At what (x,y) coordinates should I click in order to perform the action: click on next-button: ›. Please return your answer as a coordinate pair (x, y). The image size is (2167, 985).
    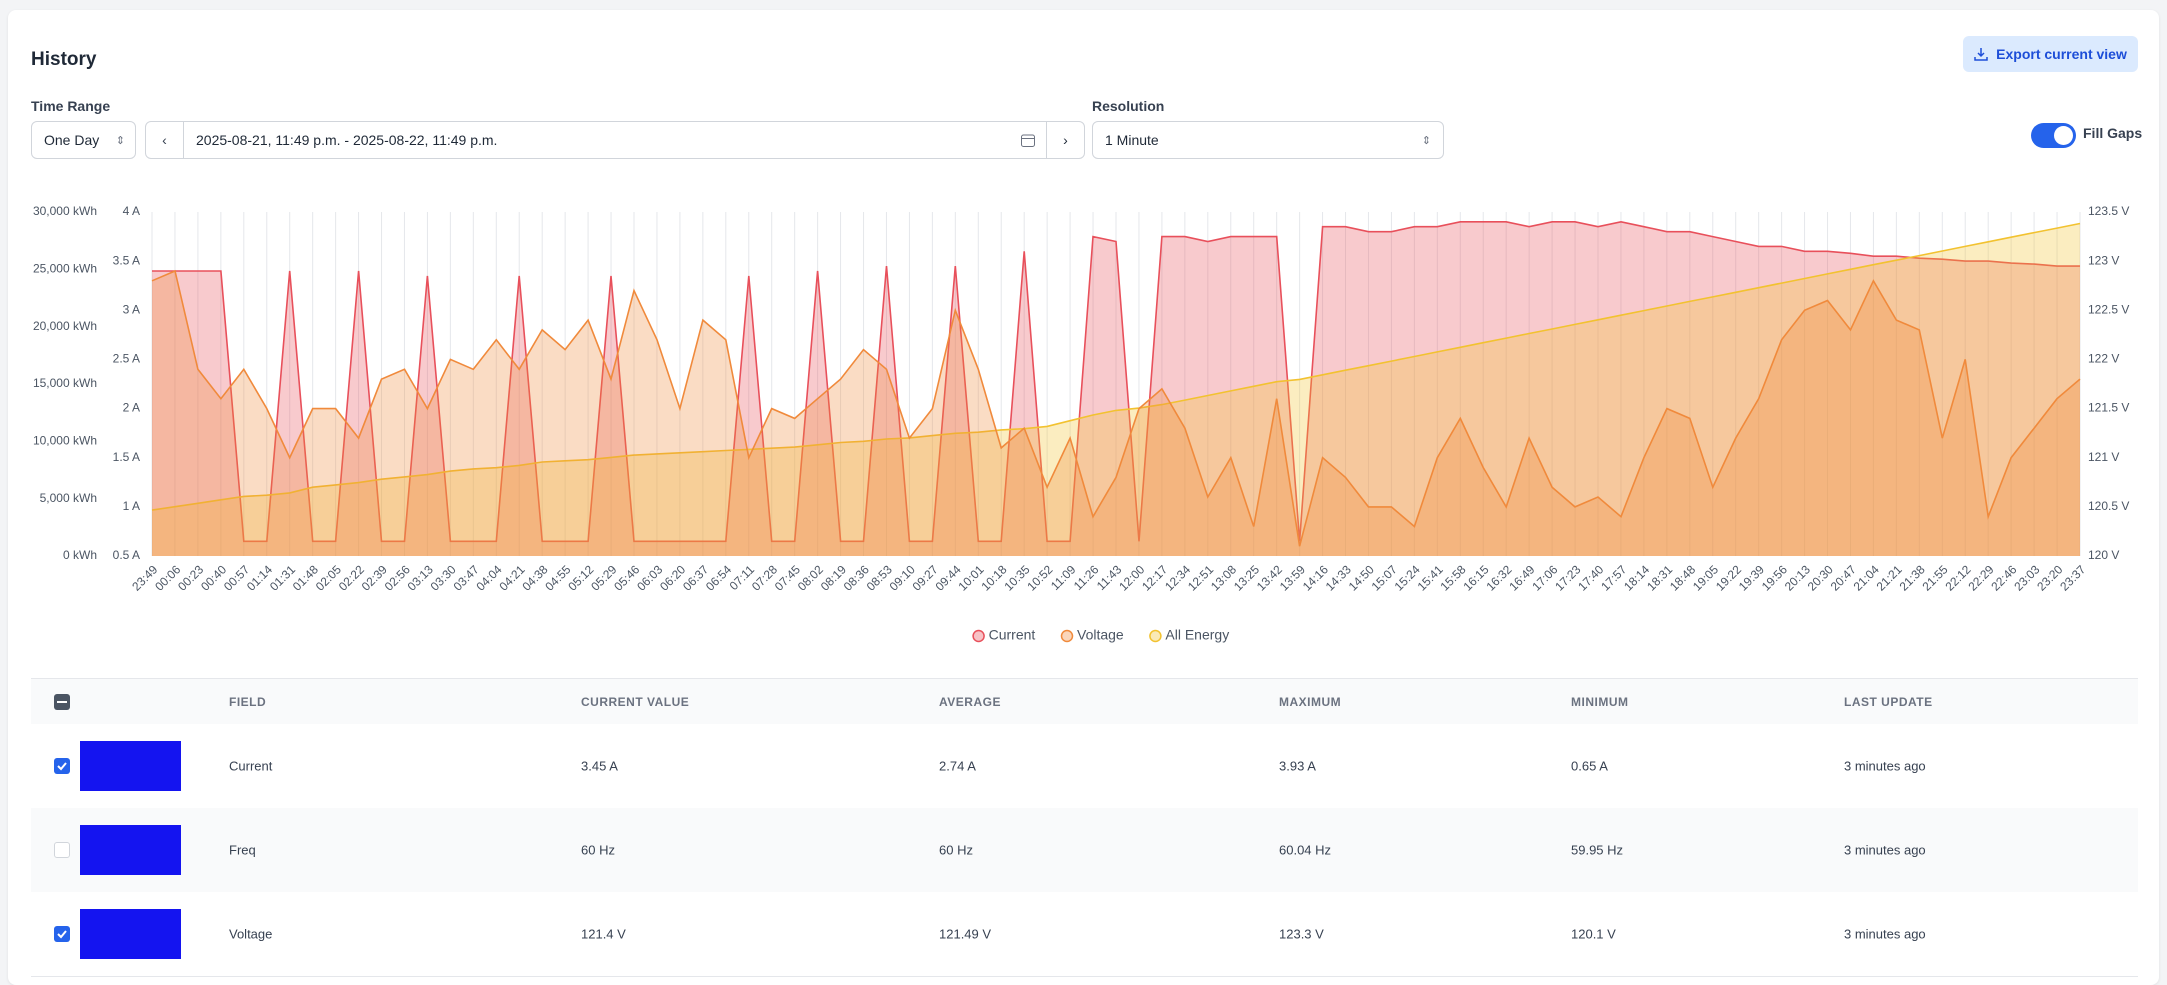
    Looking at the image, I should click on (1065, 140).